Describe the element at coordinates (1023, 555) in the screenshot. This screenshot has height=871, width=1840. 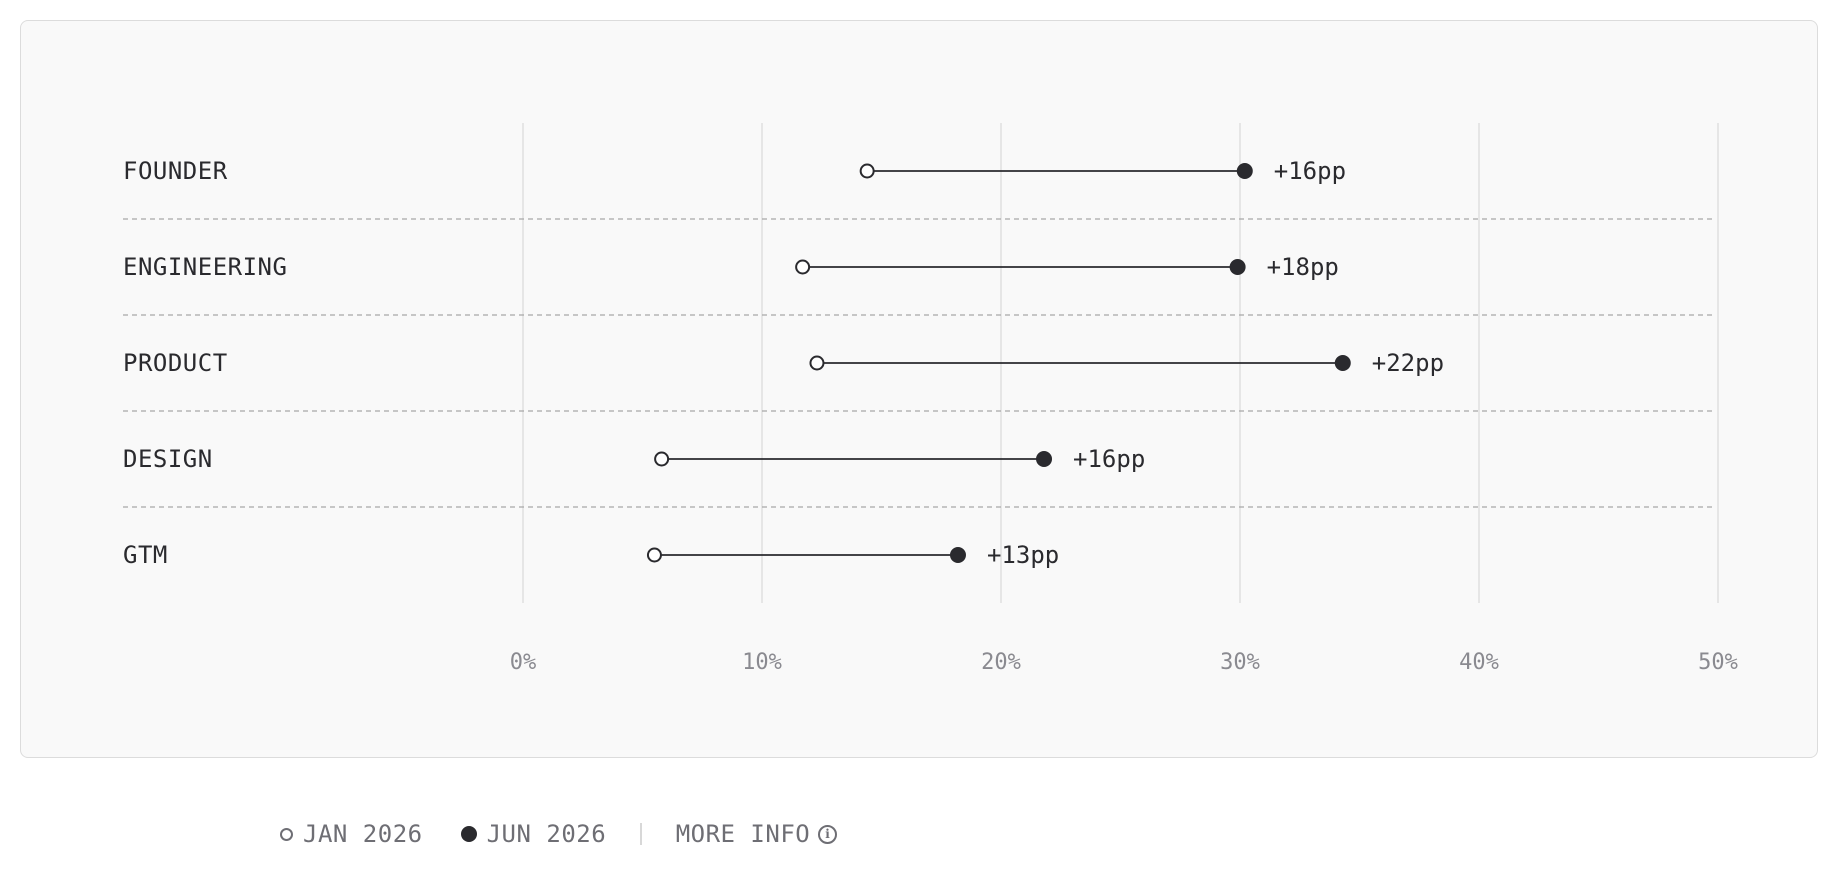
I see `delta-label: +13pp` at that location.